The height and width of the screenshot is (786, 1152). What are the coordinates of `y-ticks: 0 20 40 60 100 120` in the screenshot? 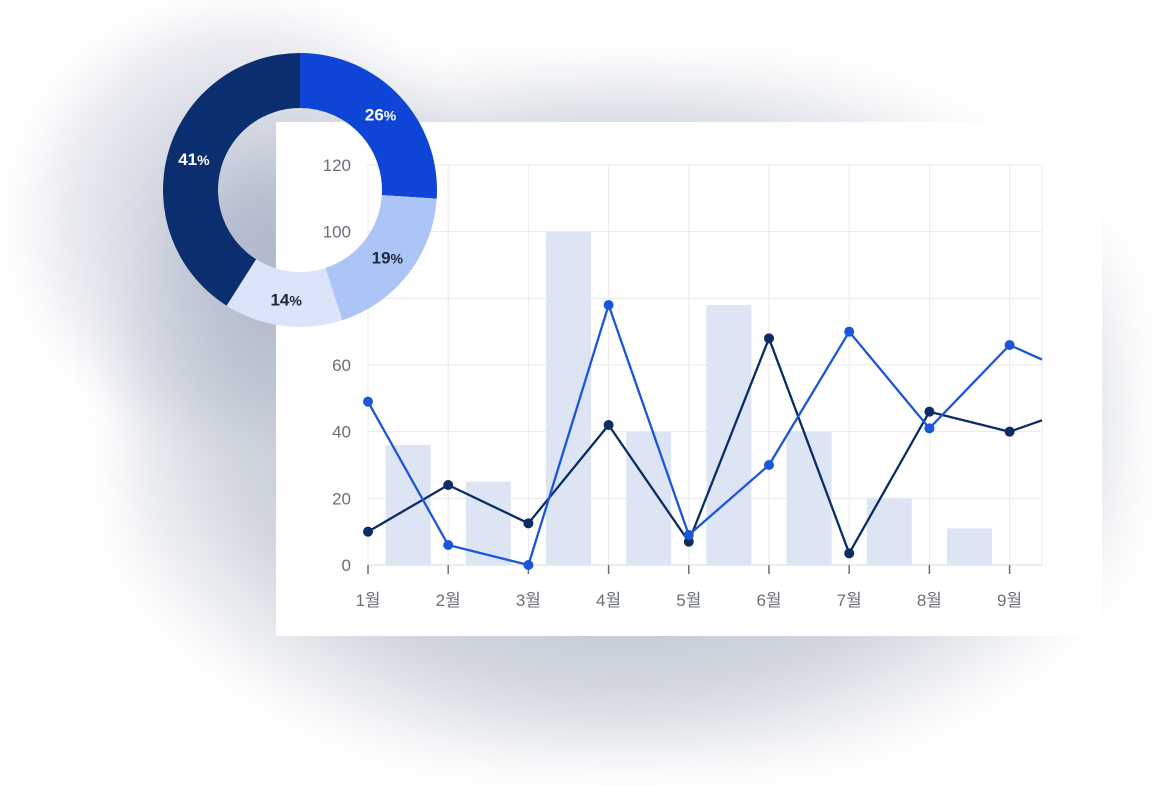 It's located at (337, 365).